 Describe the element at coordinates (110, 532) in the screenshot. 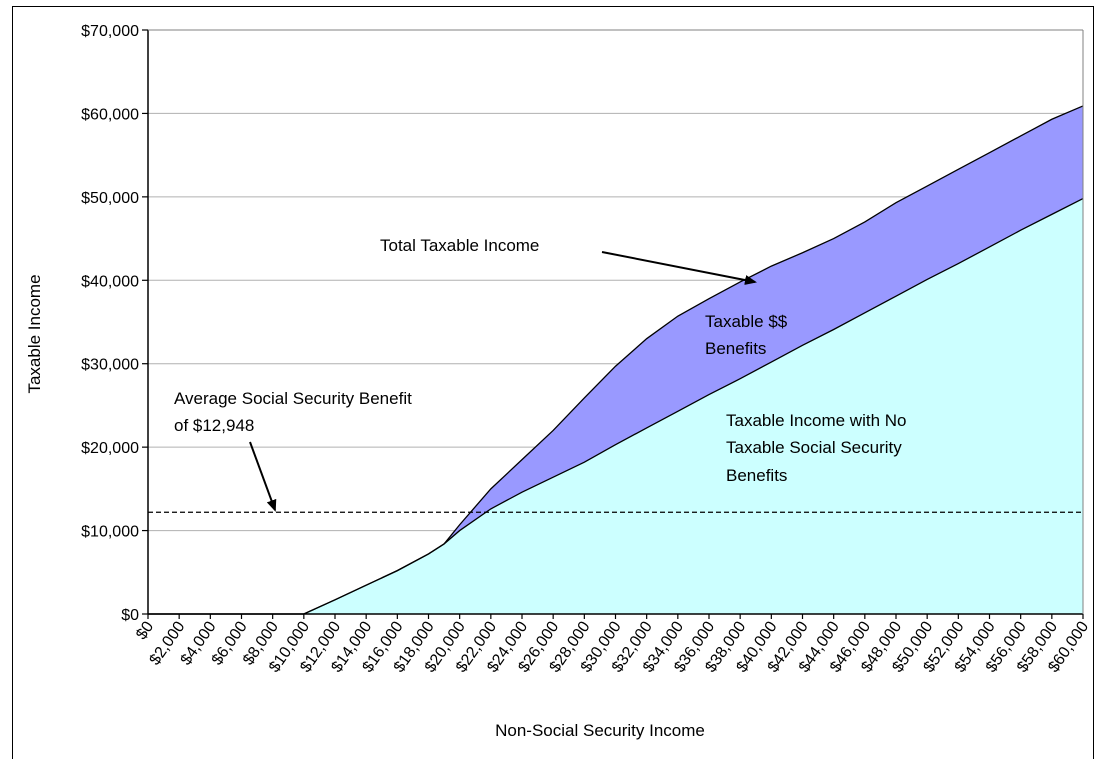

I see `y-tick-label: $10,000` at that location.